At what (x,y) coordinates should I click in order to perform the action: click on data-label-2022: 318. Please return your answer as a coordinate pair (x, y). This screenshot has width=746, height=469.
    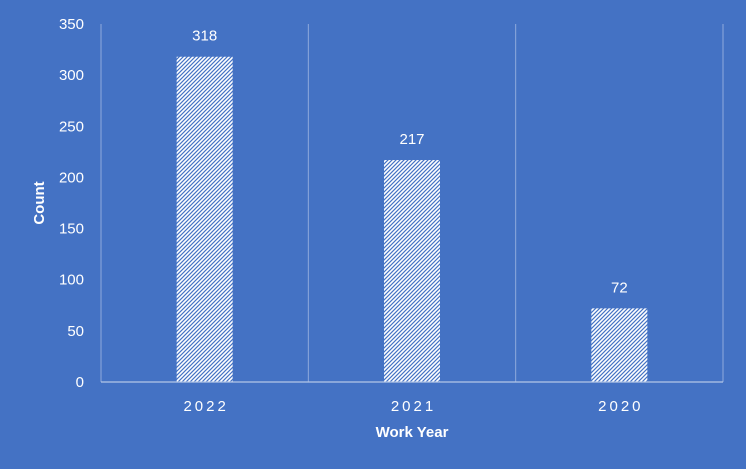
    Looking at the image, I should click on (204, 36).